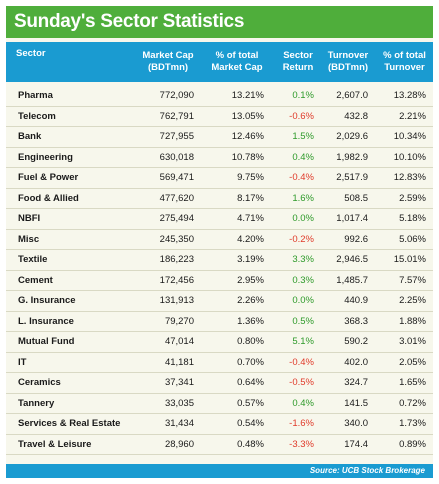 The image size is (439, 484). I want to click on market-cap-cell: 47,014, so click(179, 341).